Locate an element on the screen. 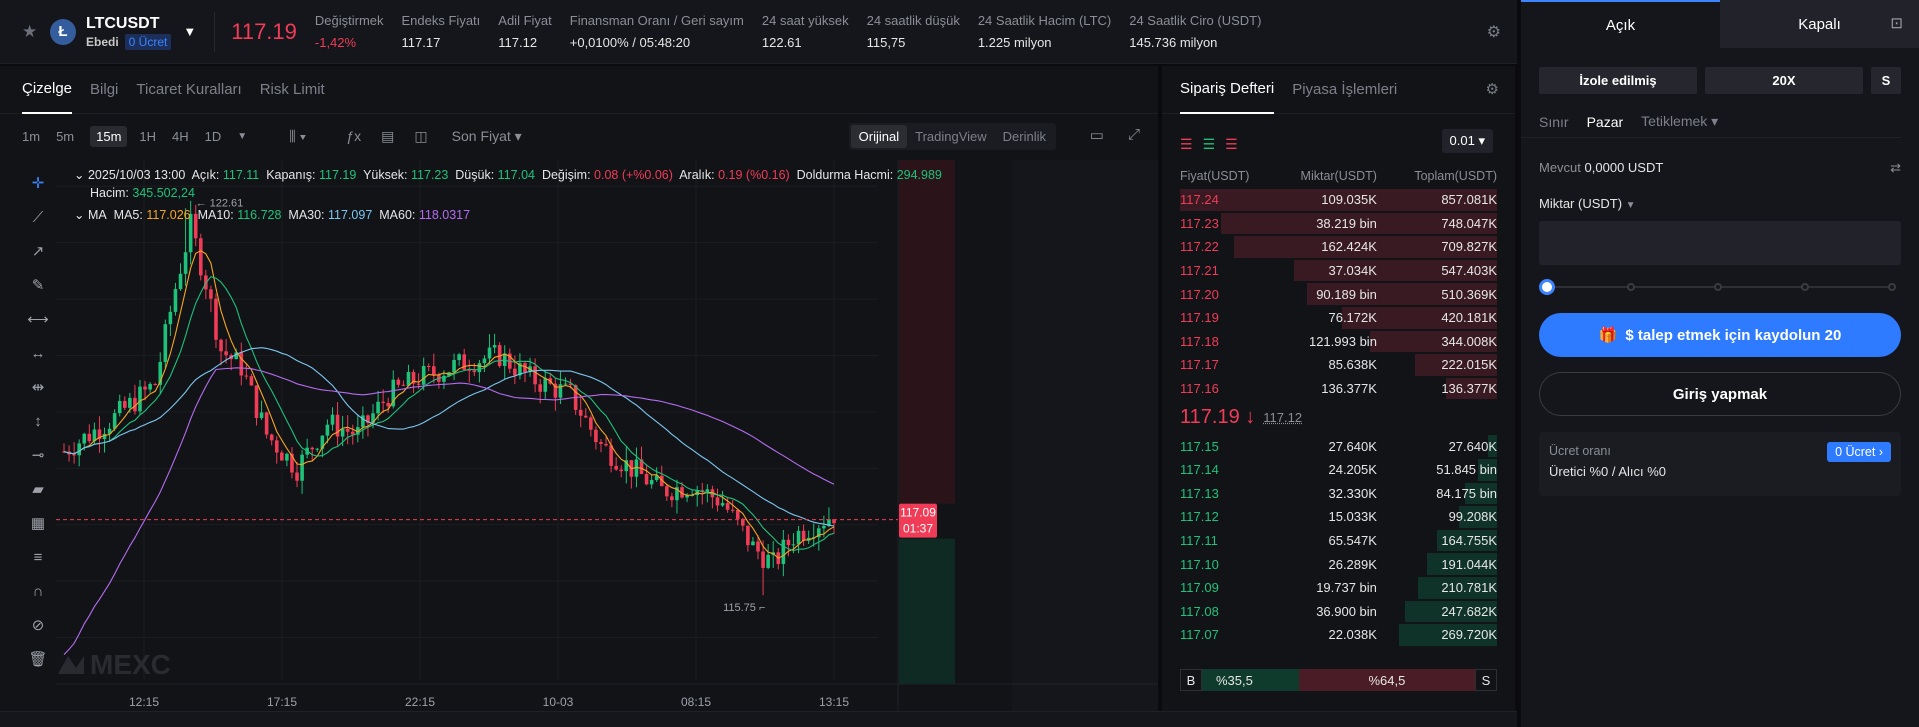  panel-layout-icon: ▭ is located at coordinates (1096, 135).